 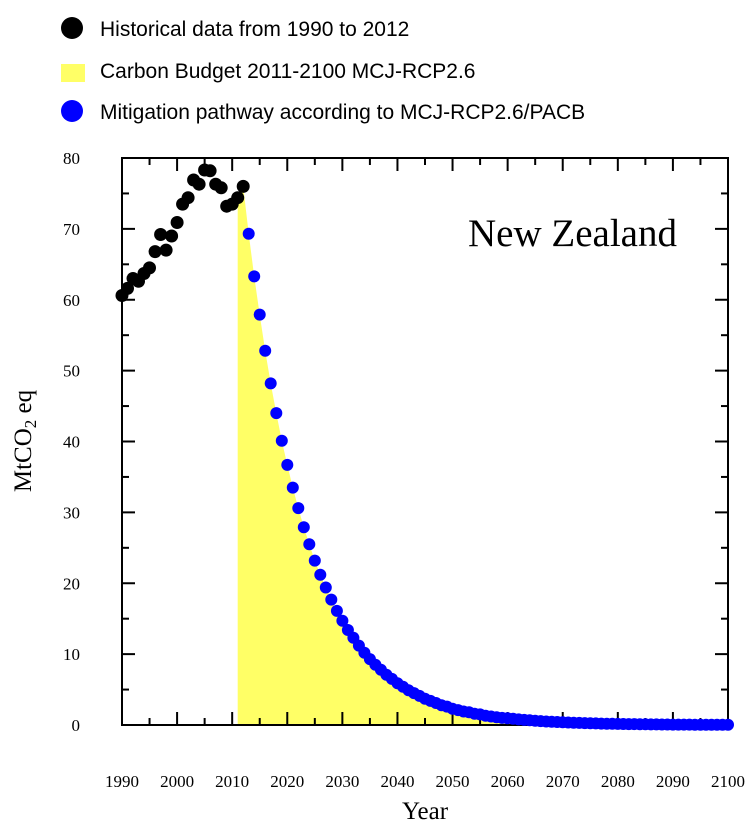 What do you see at coordinates (254, 29) in the screenshot?
I see `legend-label-historical: Historical data from 1990 to 2012` at bounding box center [254, 29].